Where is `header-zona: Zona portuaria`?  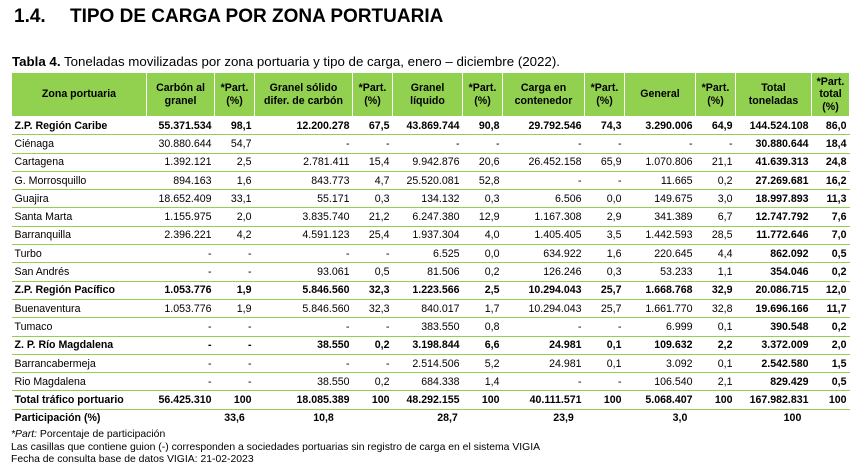 header-zona: Zona portuaria is located at coordinates (79, 94).